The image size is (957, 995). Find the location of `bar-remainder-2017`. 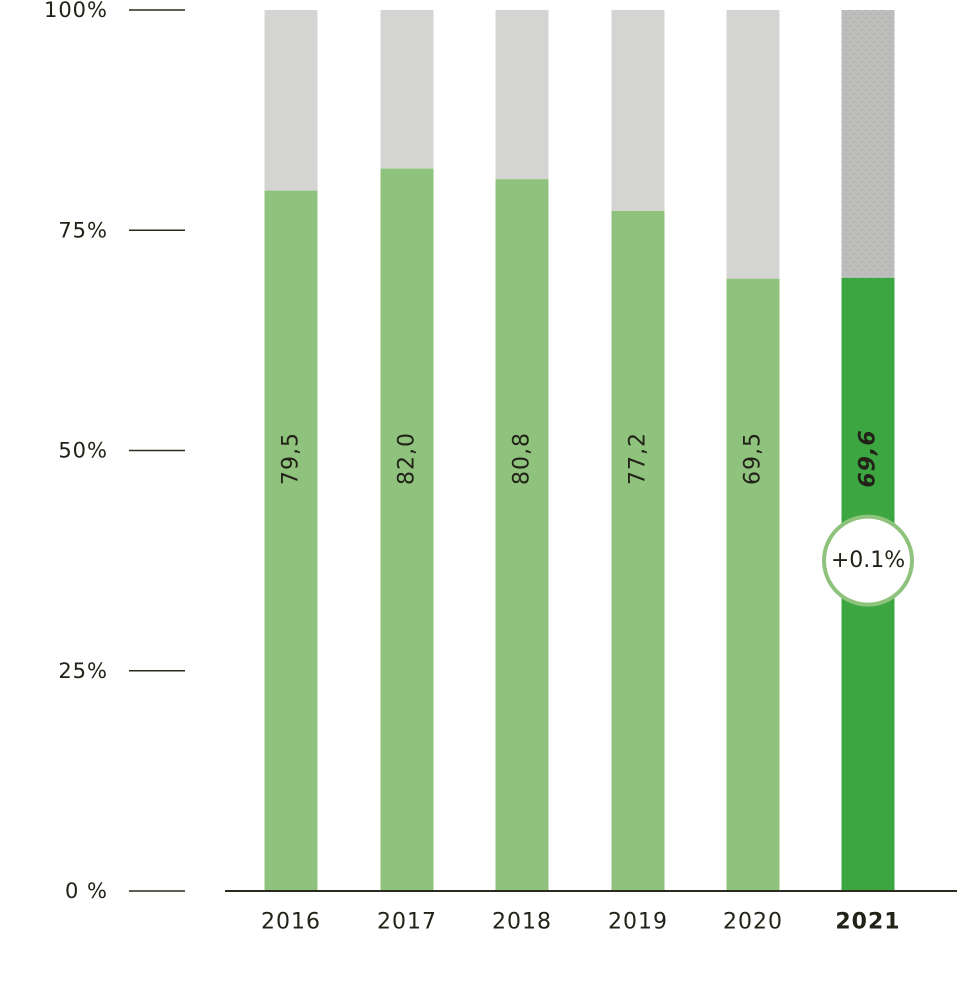

bar-remainder-2017 is located at coordinates (407, 89).